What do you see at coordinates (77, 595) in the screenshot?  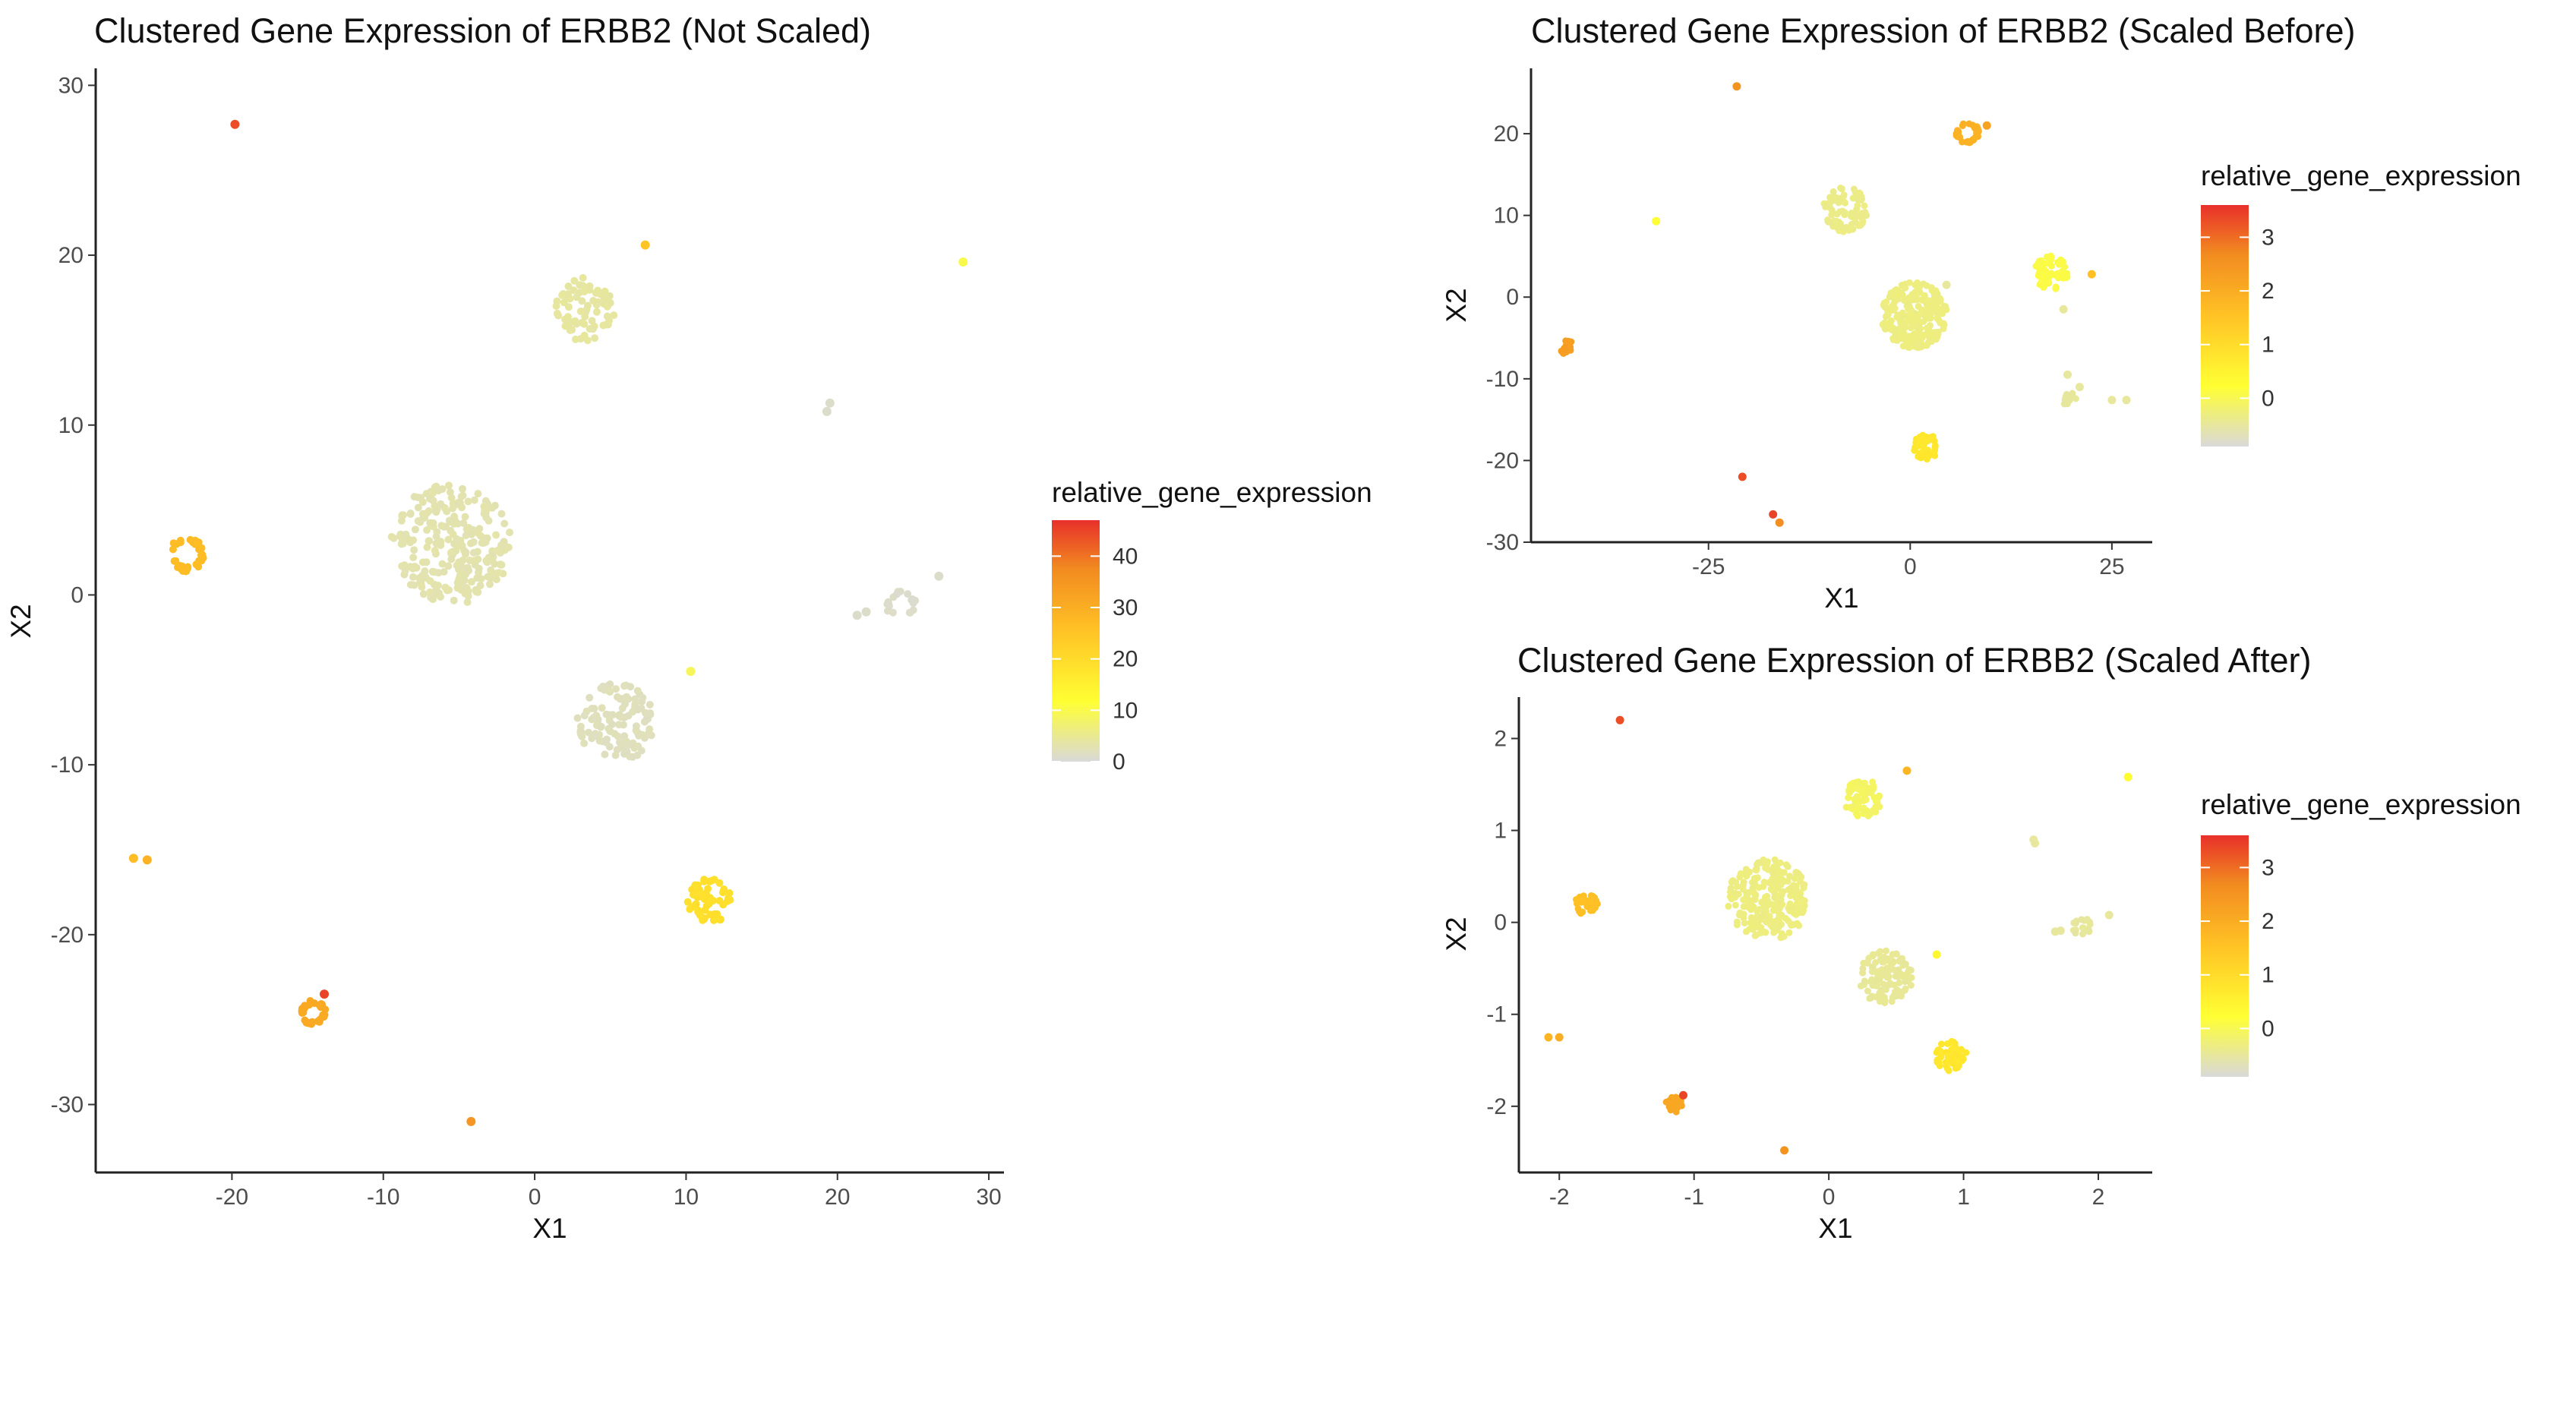 I see `y-tick-label: 0` at bounding box center [77, 595].